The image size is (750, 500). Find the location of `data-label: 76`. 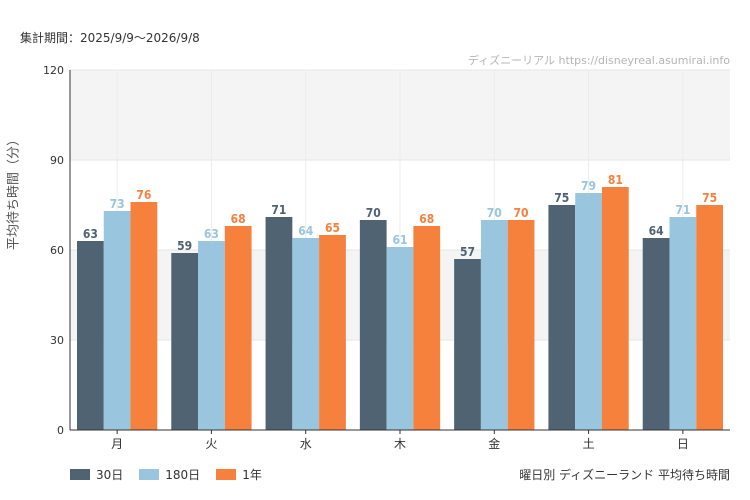

data-label: 76 is located at coordinates (143, 195).